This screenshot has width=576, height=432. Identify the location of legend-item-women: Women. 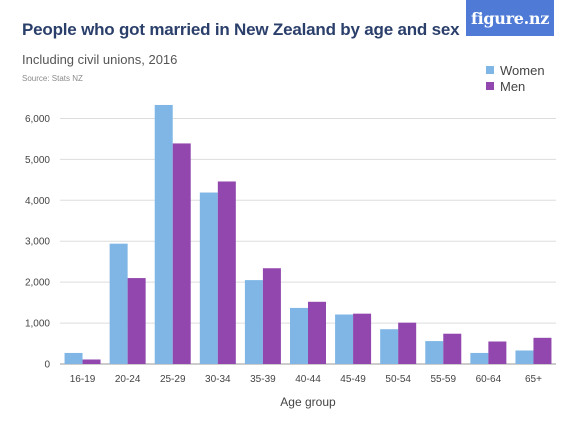
(515, 70).